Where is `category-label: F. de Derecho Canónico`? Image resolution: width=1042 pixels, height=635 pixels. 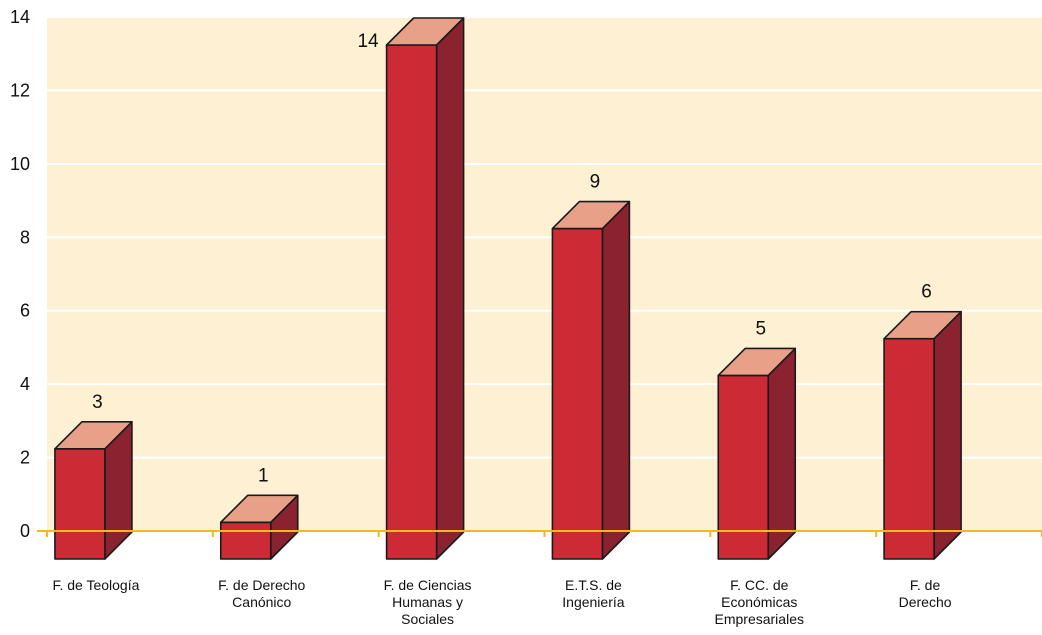
category-label: F. de Derecho Canónico is located at coordinates (261, 593).